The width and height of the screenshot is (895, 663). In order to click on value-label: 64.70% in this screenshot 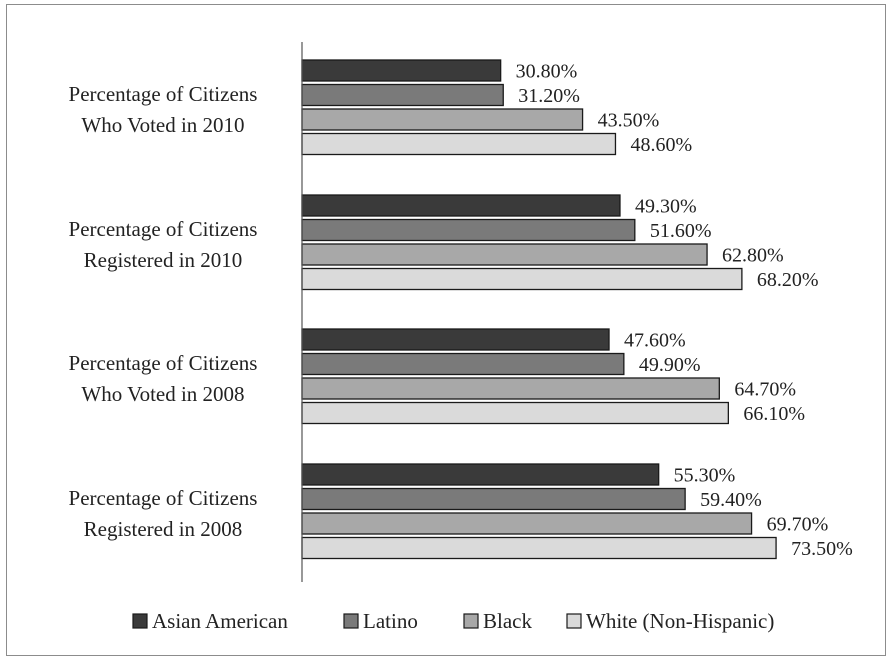, I will do `click(765, 390)`.